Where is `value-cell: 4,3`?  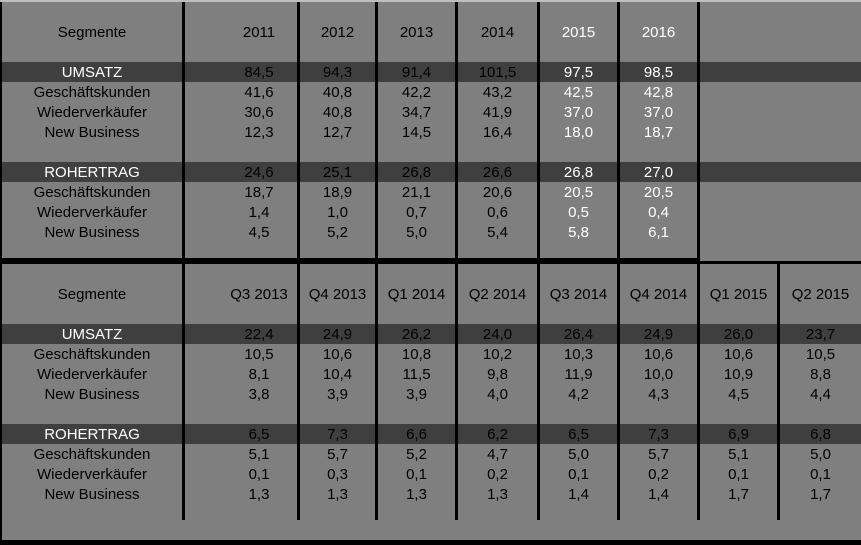 value-cell: 4,3 is located at coordinates (660, 394).